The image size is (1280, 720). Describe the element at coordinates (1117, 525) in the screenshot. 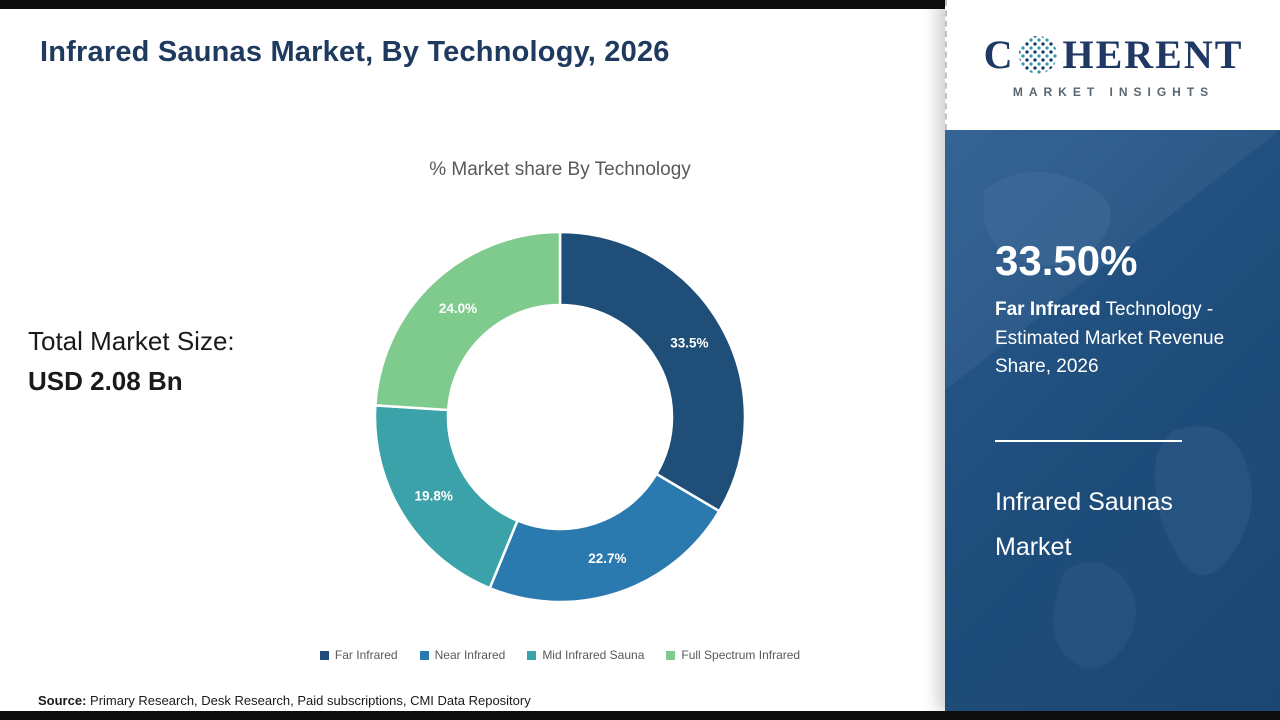

I see `market-name: Infrared Saunas Market` at that location.